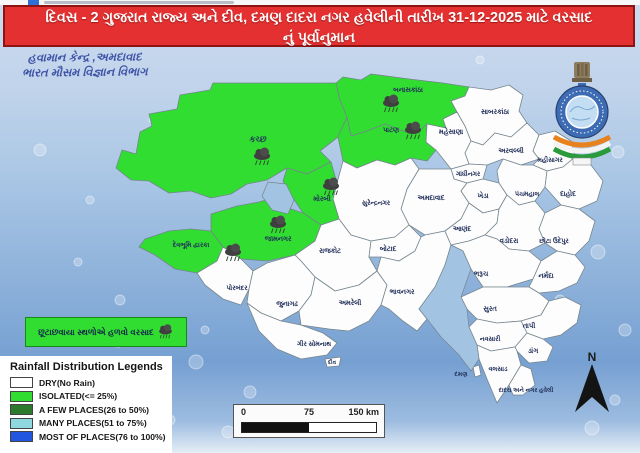 The height and width of the screenshot is (453, 640). I want to click on district-label-diu: દીવ, so click(332, 362).